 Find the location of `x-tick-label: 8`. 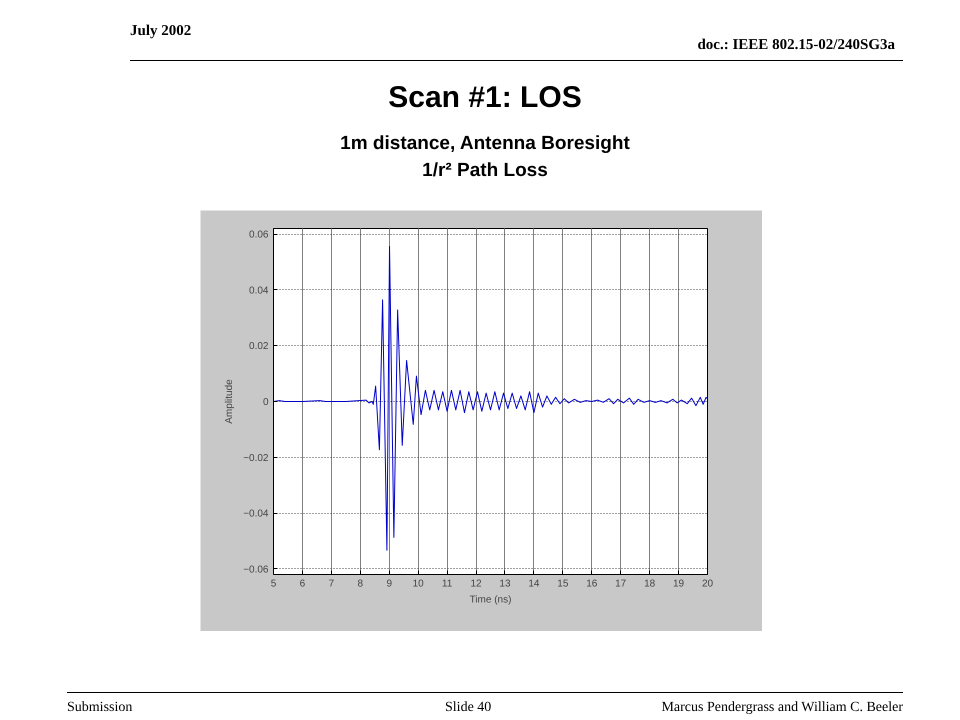

x-tick-label: 8 is located at coordinates (361, 584).